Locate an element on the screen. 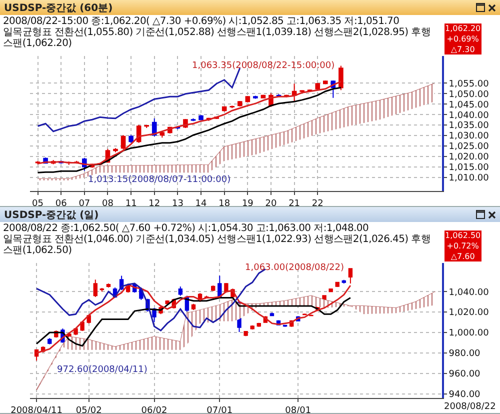 This screenshot has width=500, height=414. y-tick-label: 1,010.00 is located at coordinates (469, 179).